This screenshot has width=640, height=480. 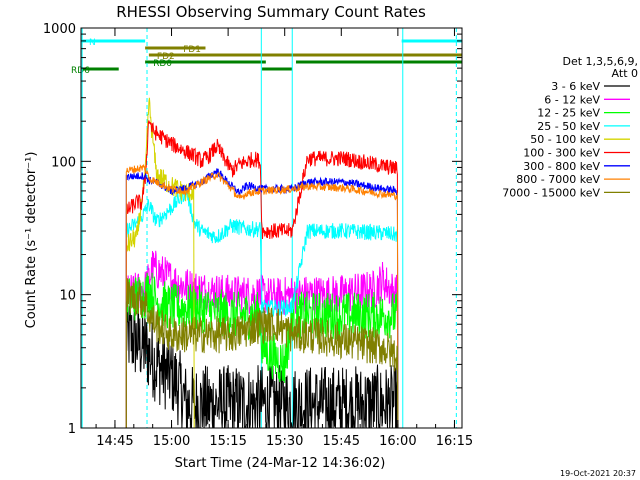 What do you see at coordinates (171, 441) in the screenshot?
I see `x-tick-label-1: 15:00` at bounding box center [171, 441].